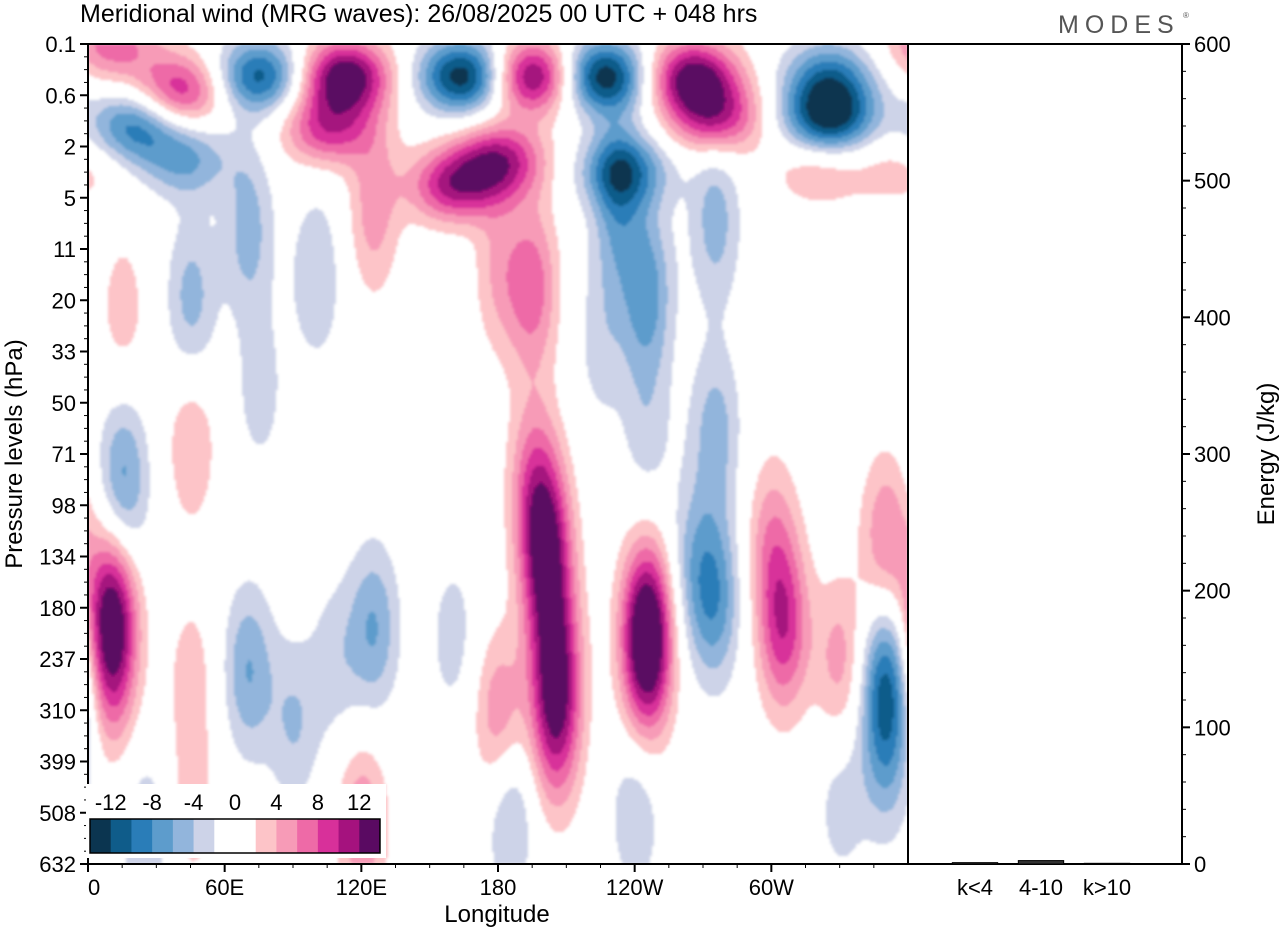 This screenshot has width=1280, height=930. What do you see at coordinates (1212, 727) in the screenshot?
I see `energy-tick-label: 100` at bounding box center [1212, 727].